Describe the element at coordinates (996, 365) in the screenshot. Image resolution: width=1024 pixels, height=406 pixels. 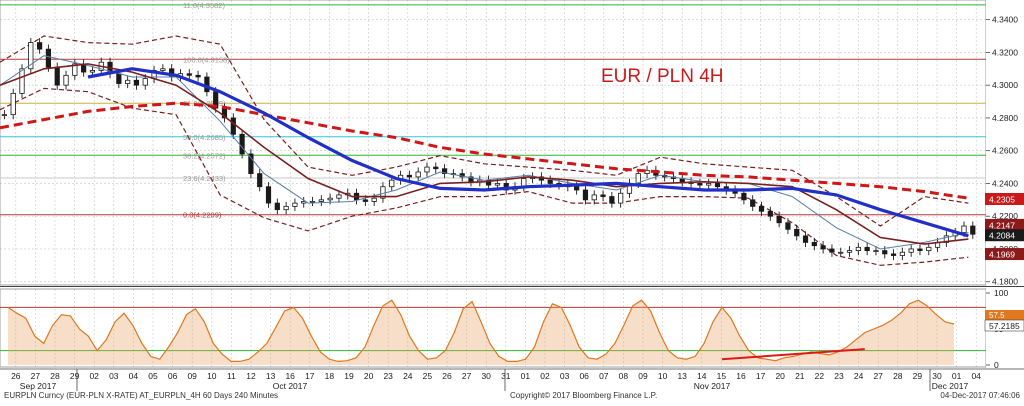
I see `osc-y-tick-label: 0` at that location.